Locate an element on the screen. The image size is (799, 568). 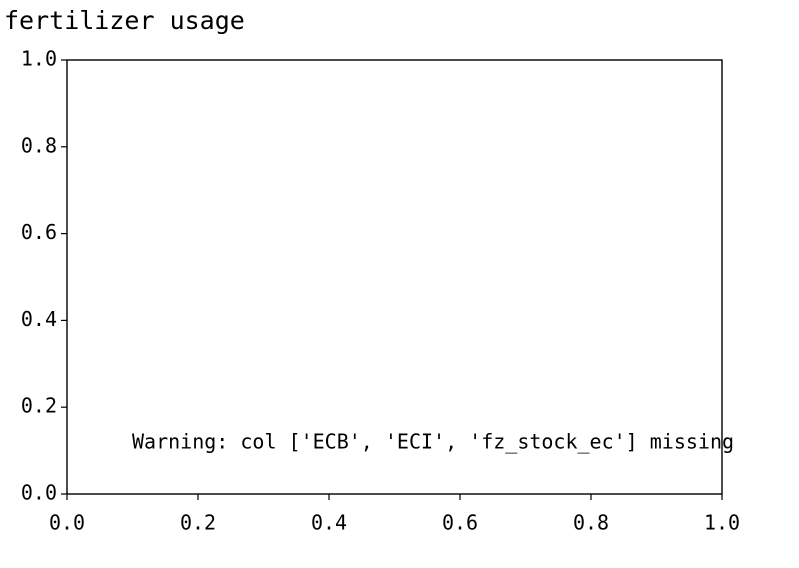
x-tick-label: 1.0 is located at coordinates (722, 523).